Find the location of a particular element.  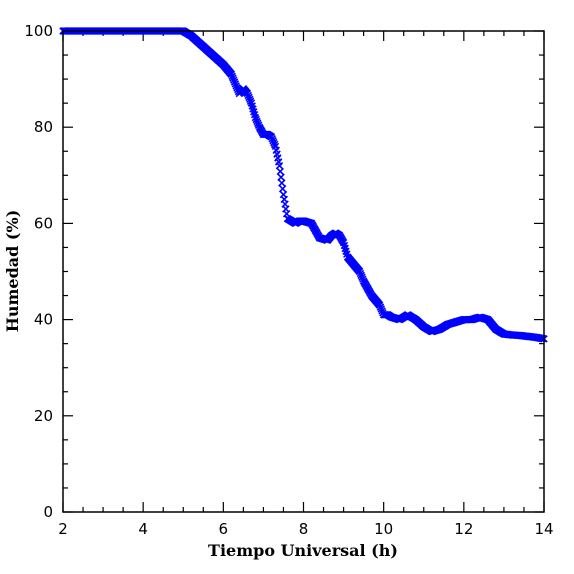

x-tick-label: 6 is located at coordinates (224, 529).